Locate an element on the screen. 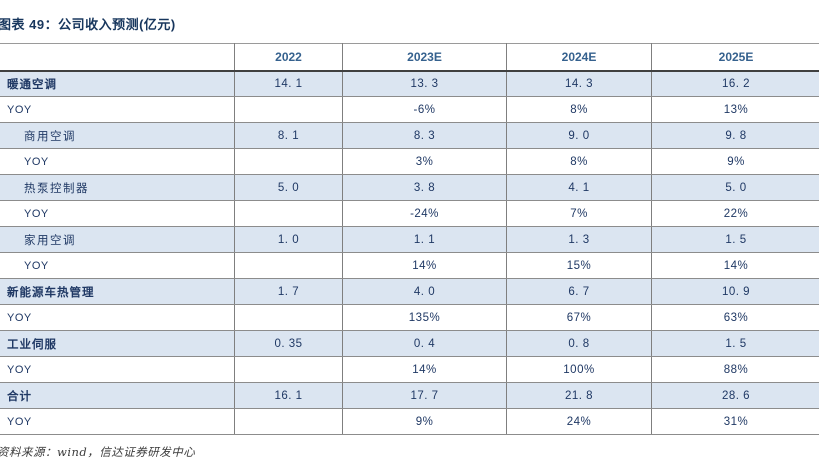 The height and width of the screenshot is (475, 819). row-label: 合计 is located at coordinates (117, 395).